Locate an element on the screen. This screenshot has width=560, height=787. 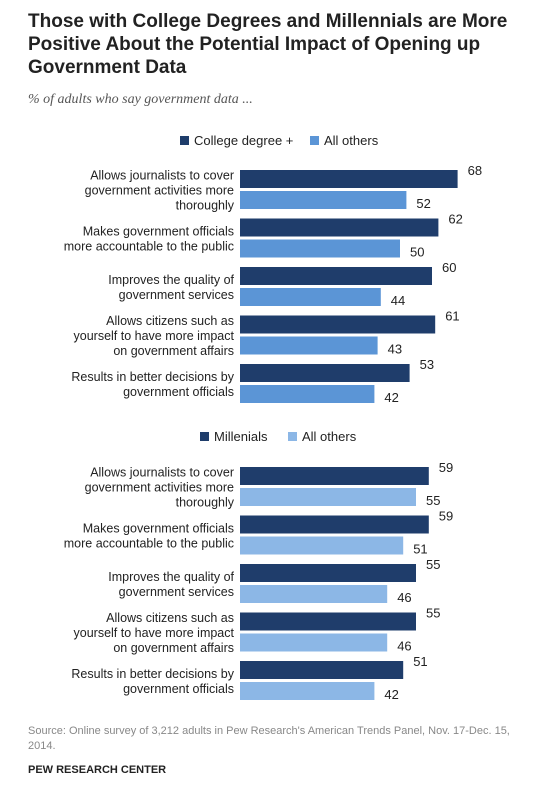
legend-item-others-2: All others is located at coordinates (322, 436).